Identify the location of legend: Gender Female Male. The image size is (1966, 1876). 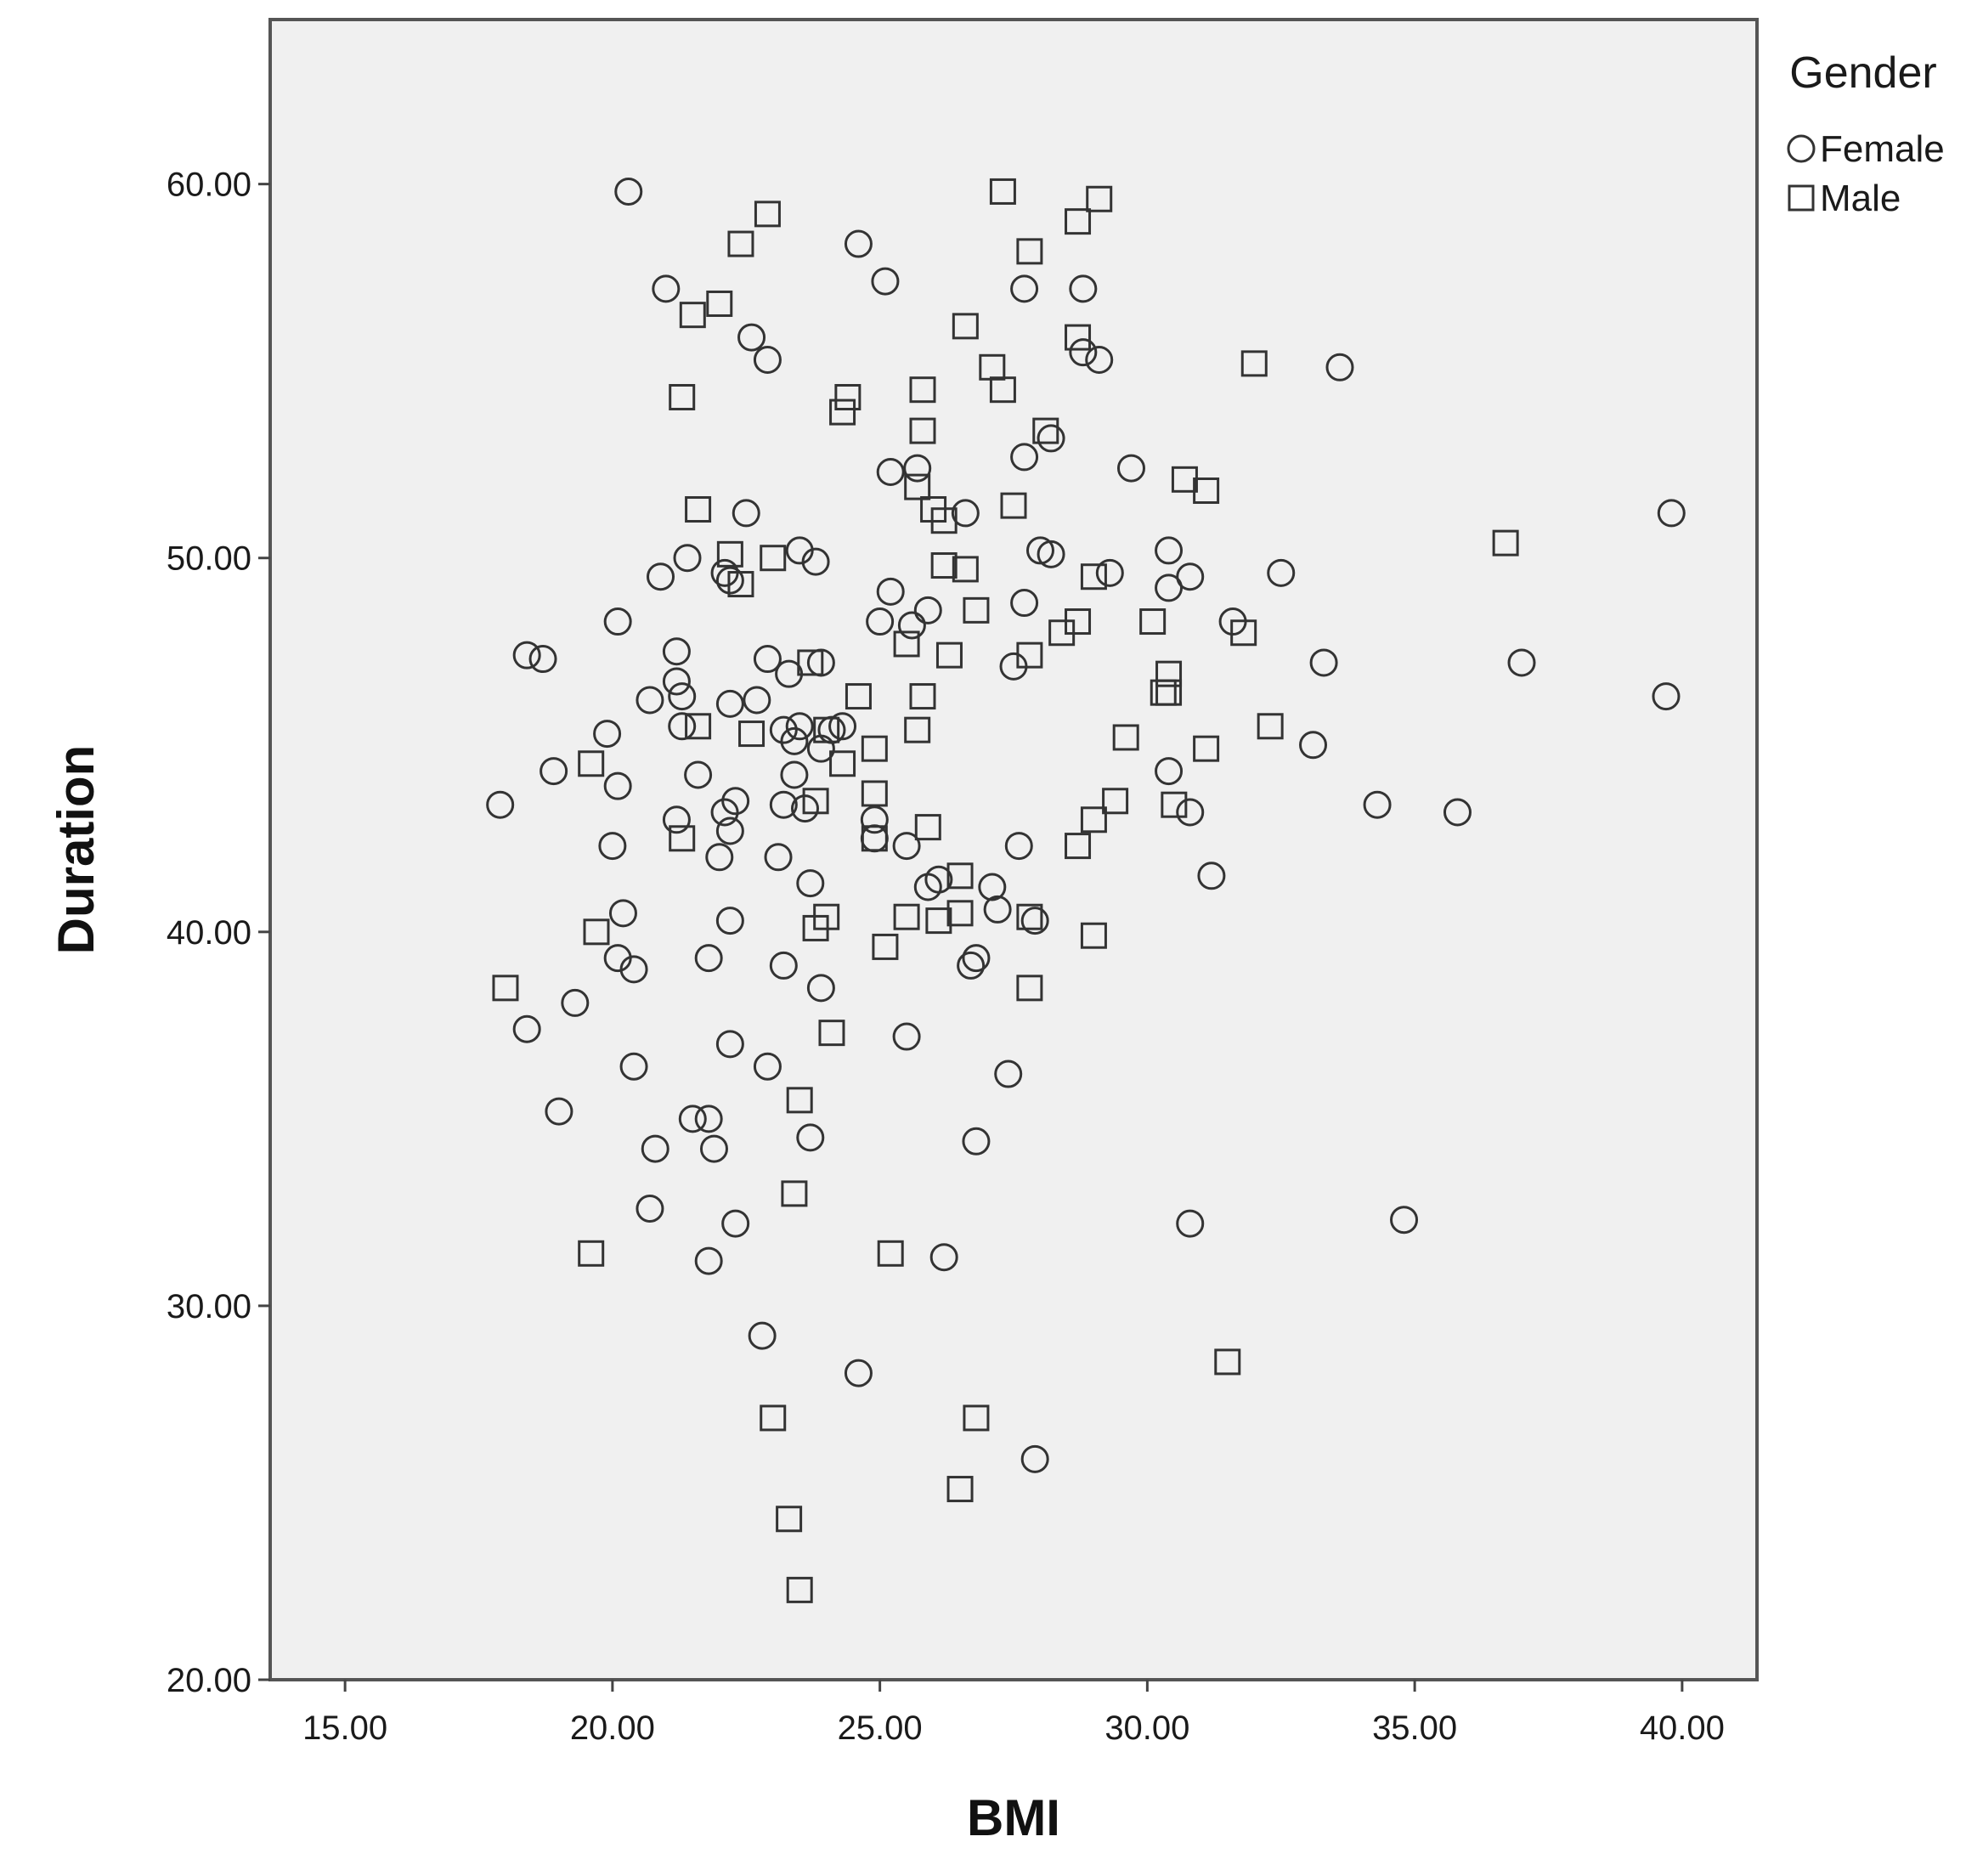
(1866, 133).